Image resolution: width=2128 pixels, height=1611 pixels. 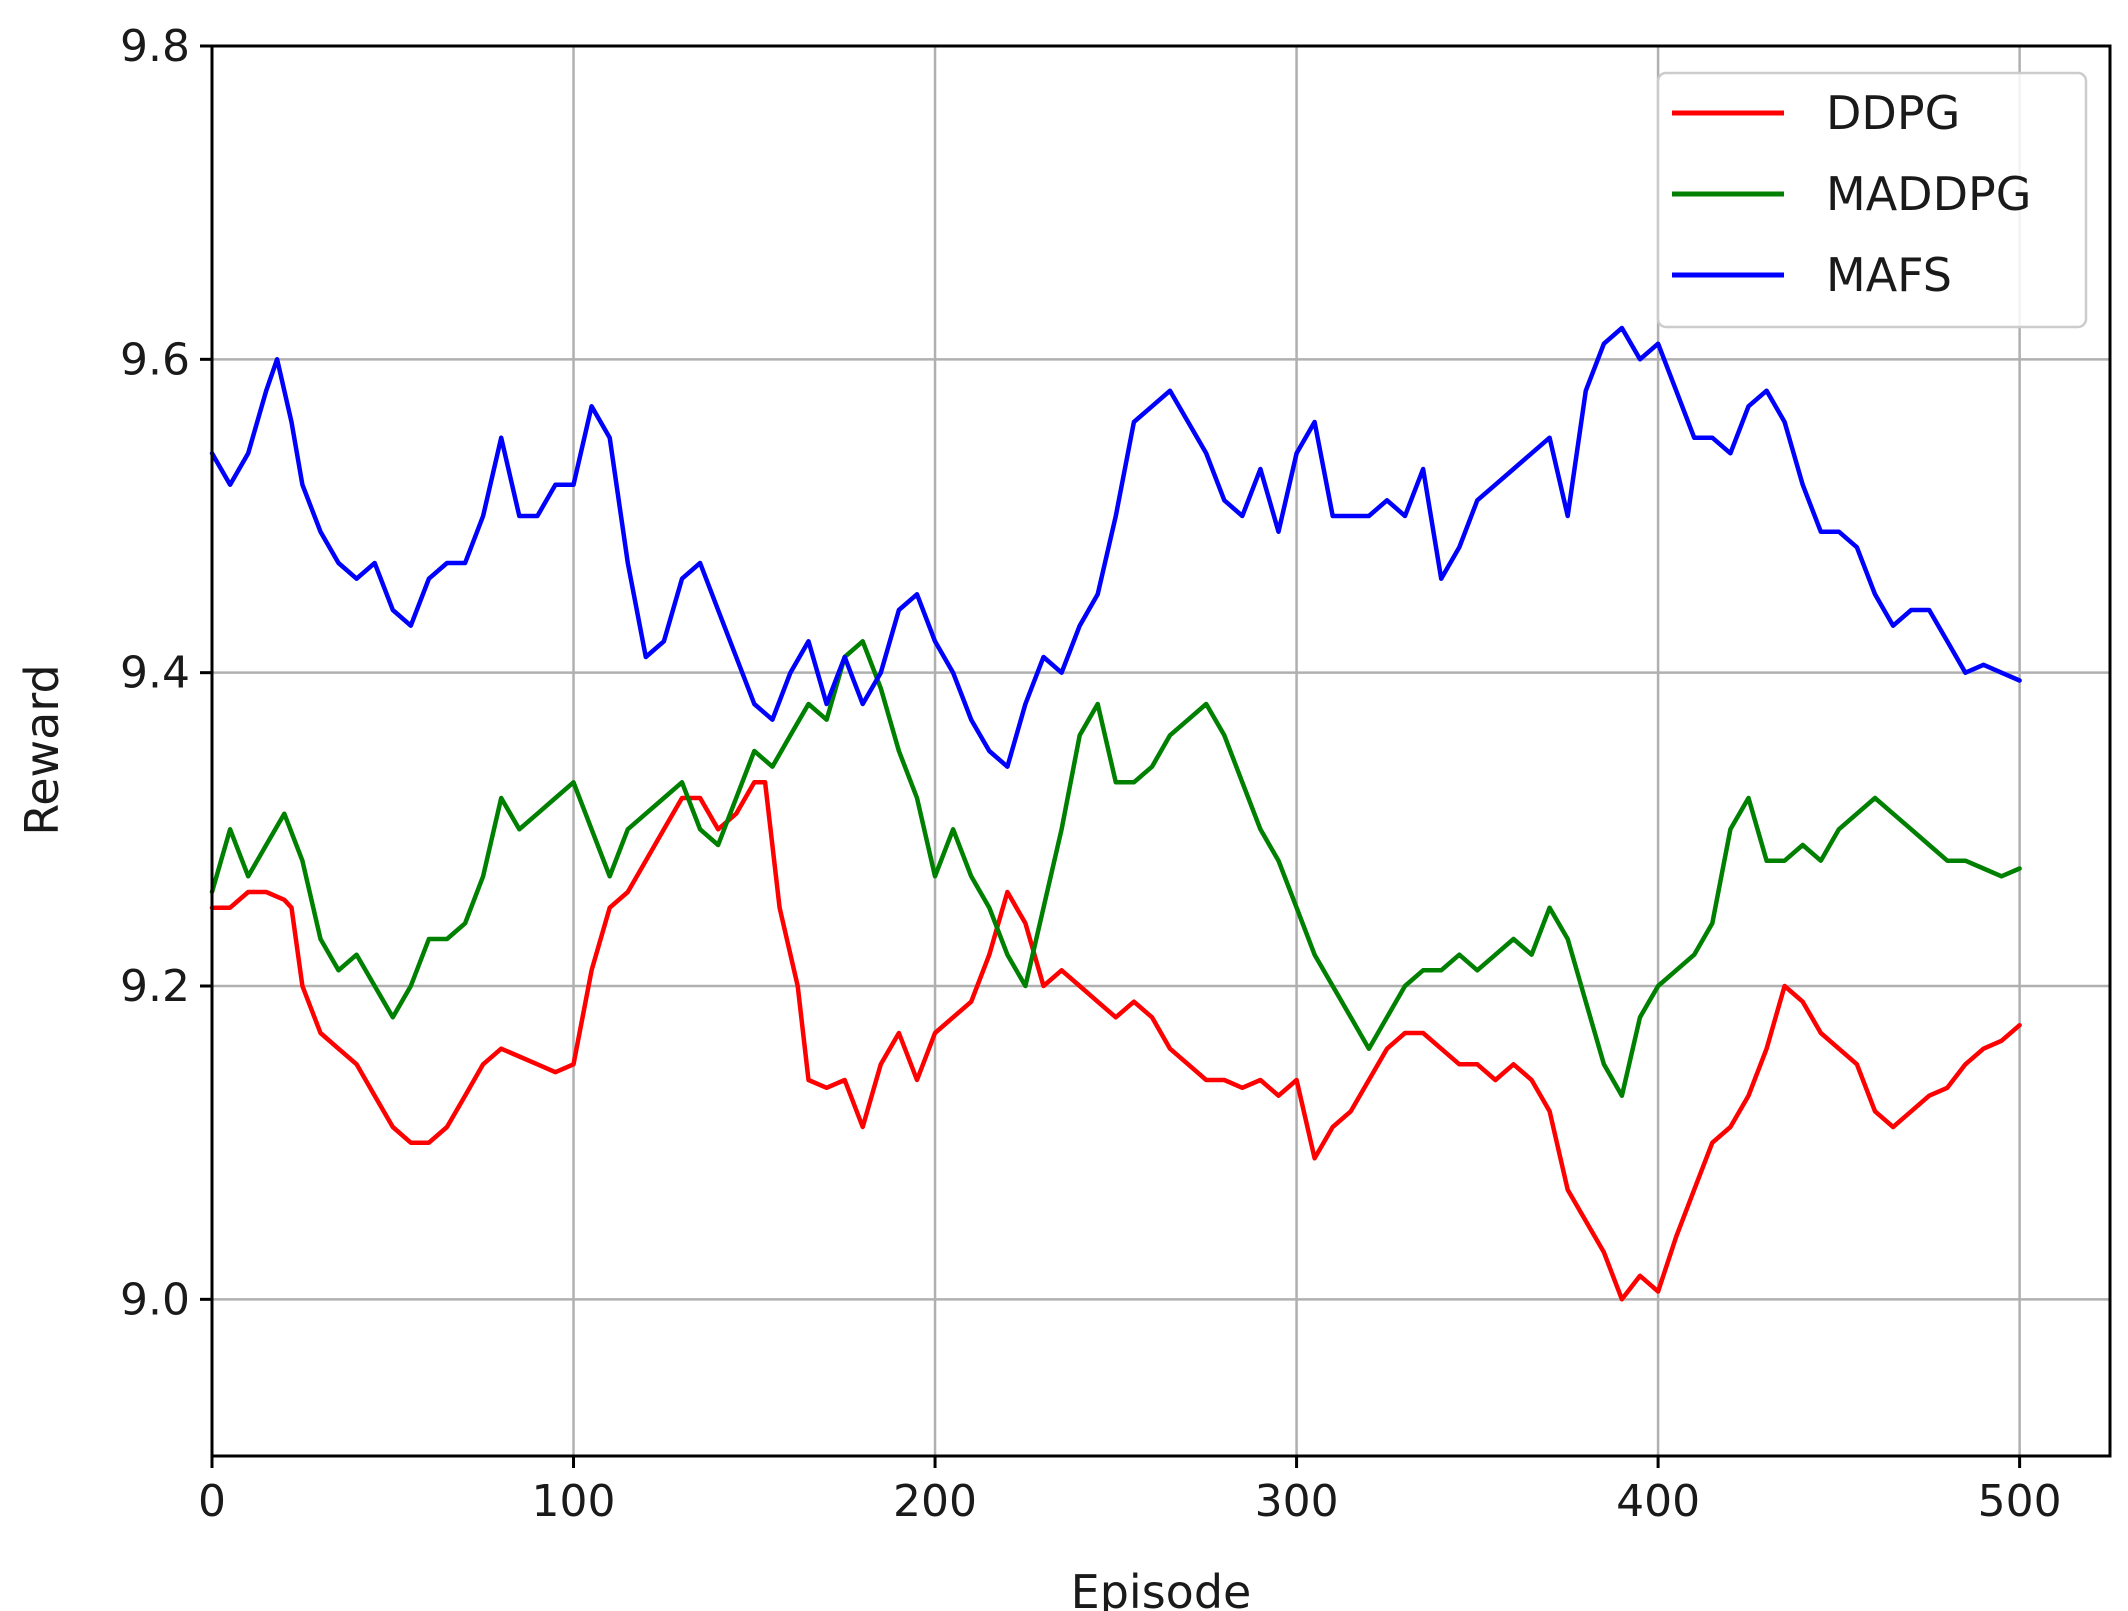 What do you see at coordinates (155, 359) in the screenshot?
I see `y-tick-label: 9.6` at bounding box center [155, 359].